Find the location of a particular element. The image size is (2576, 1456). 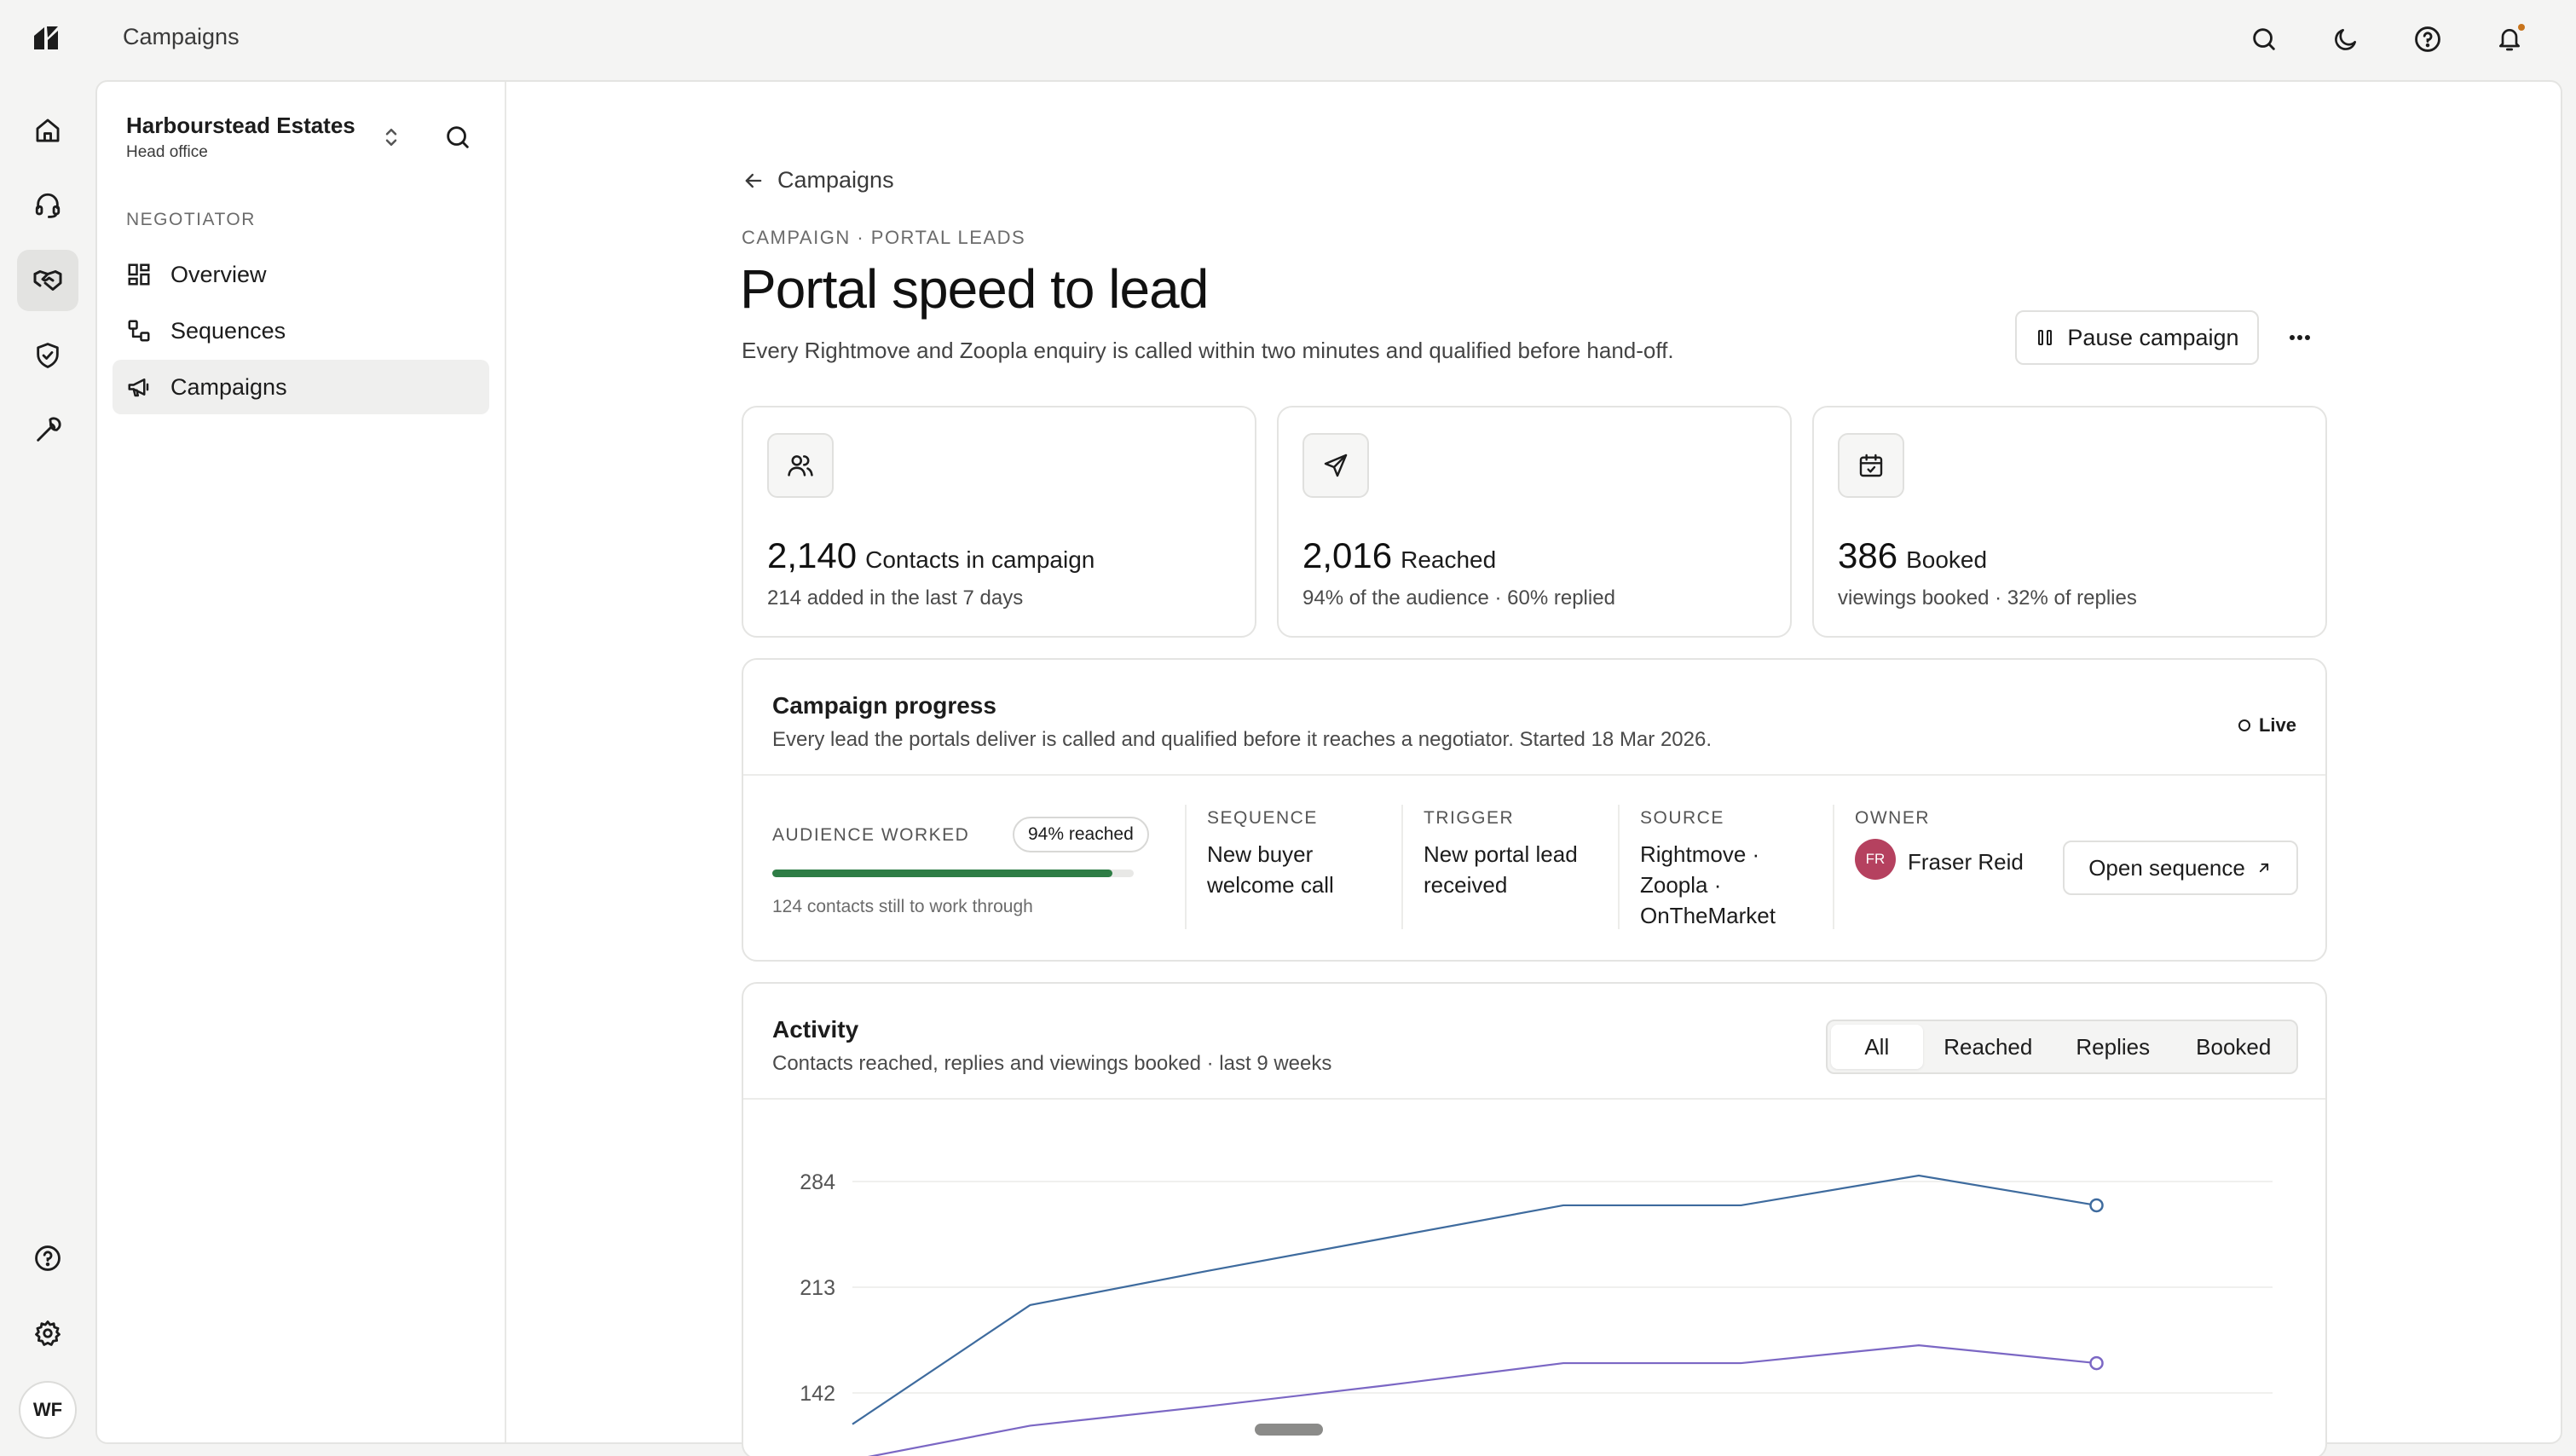

pause-campaign-button: Pause campaign is located at coordinates (2137, 337).